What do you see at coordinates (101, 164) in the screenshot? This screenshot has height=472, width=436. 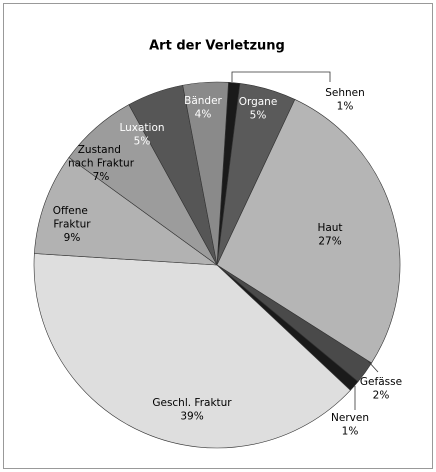 I see `label-line: nach Fraktur` at bounding box center [101, 164].